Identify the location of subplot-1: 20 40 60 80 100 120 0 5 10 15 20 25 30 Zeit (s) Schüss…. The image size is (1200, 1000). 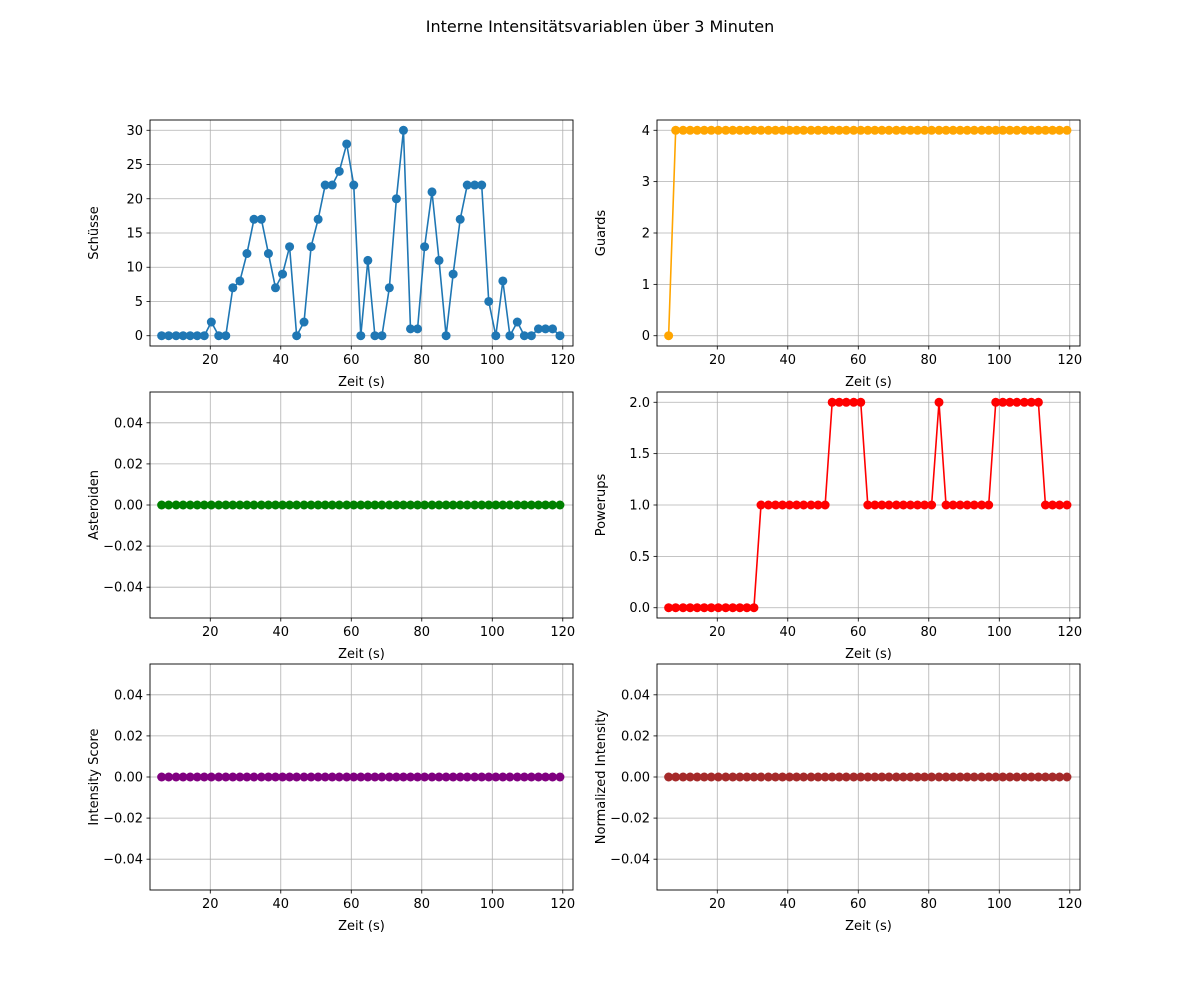
(331, 254).